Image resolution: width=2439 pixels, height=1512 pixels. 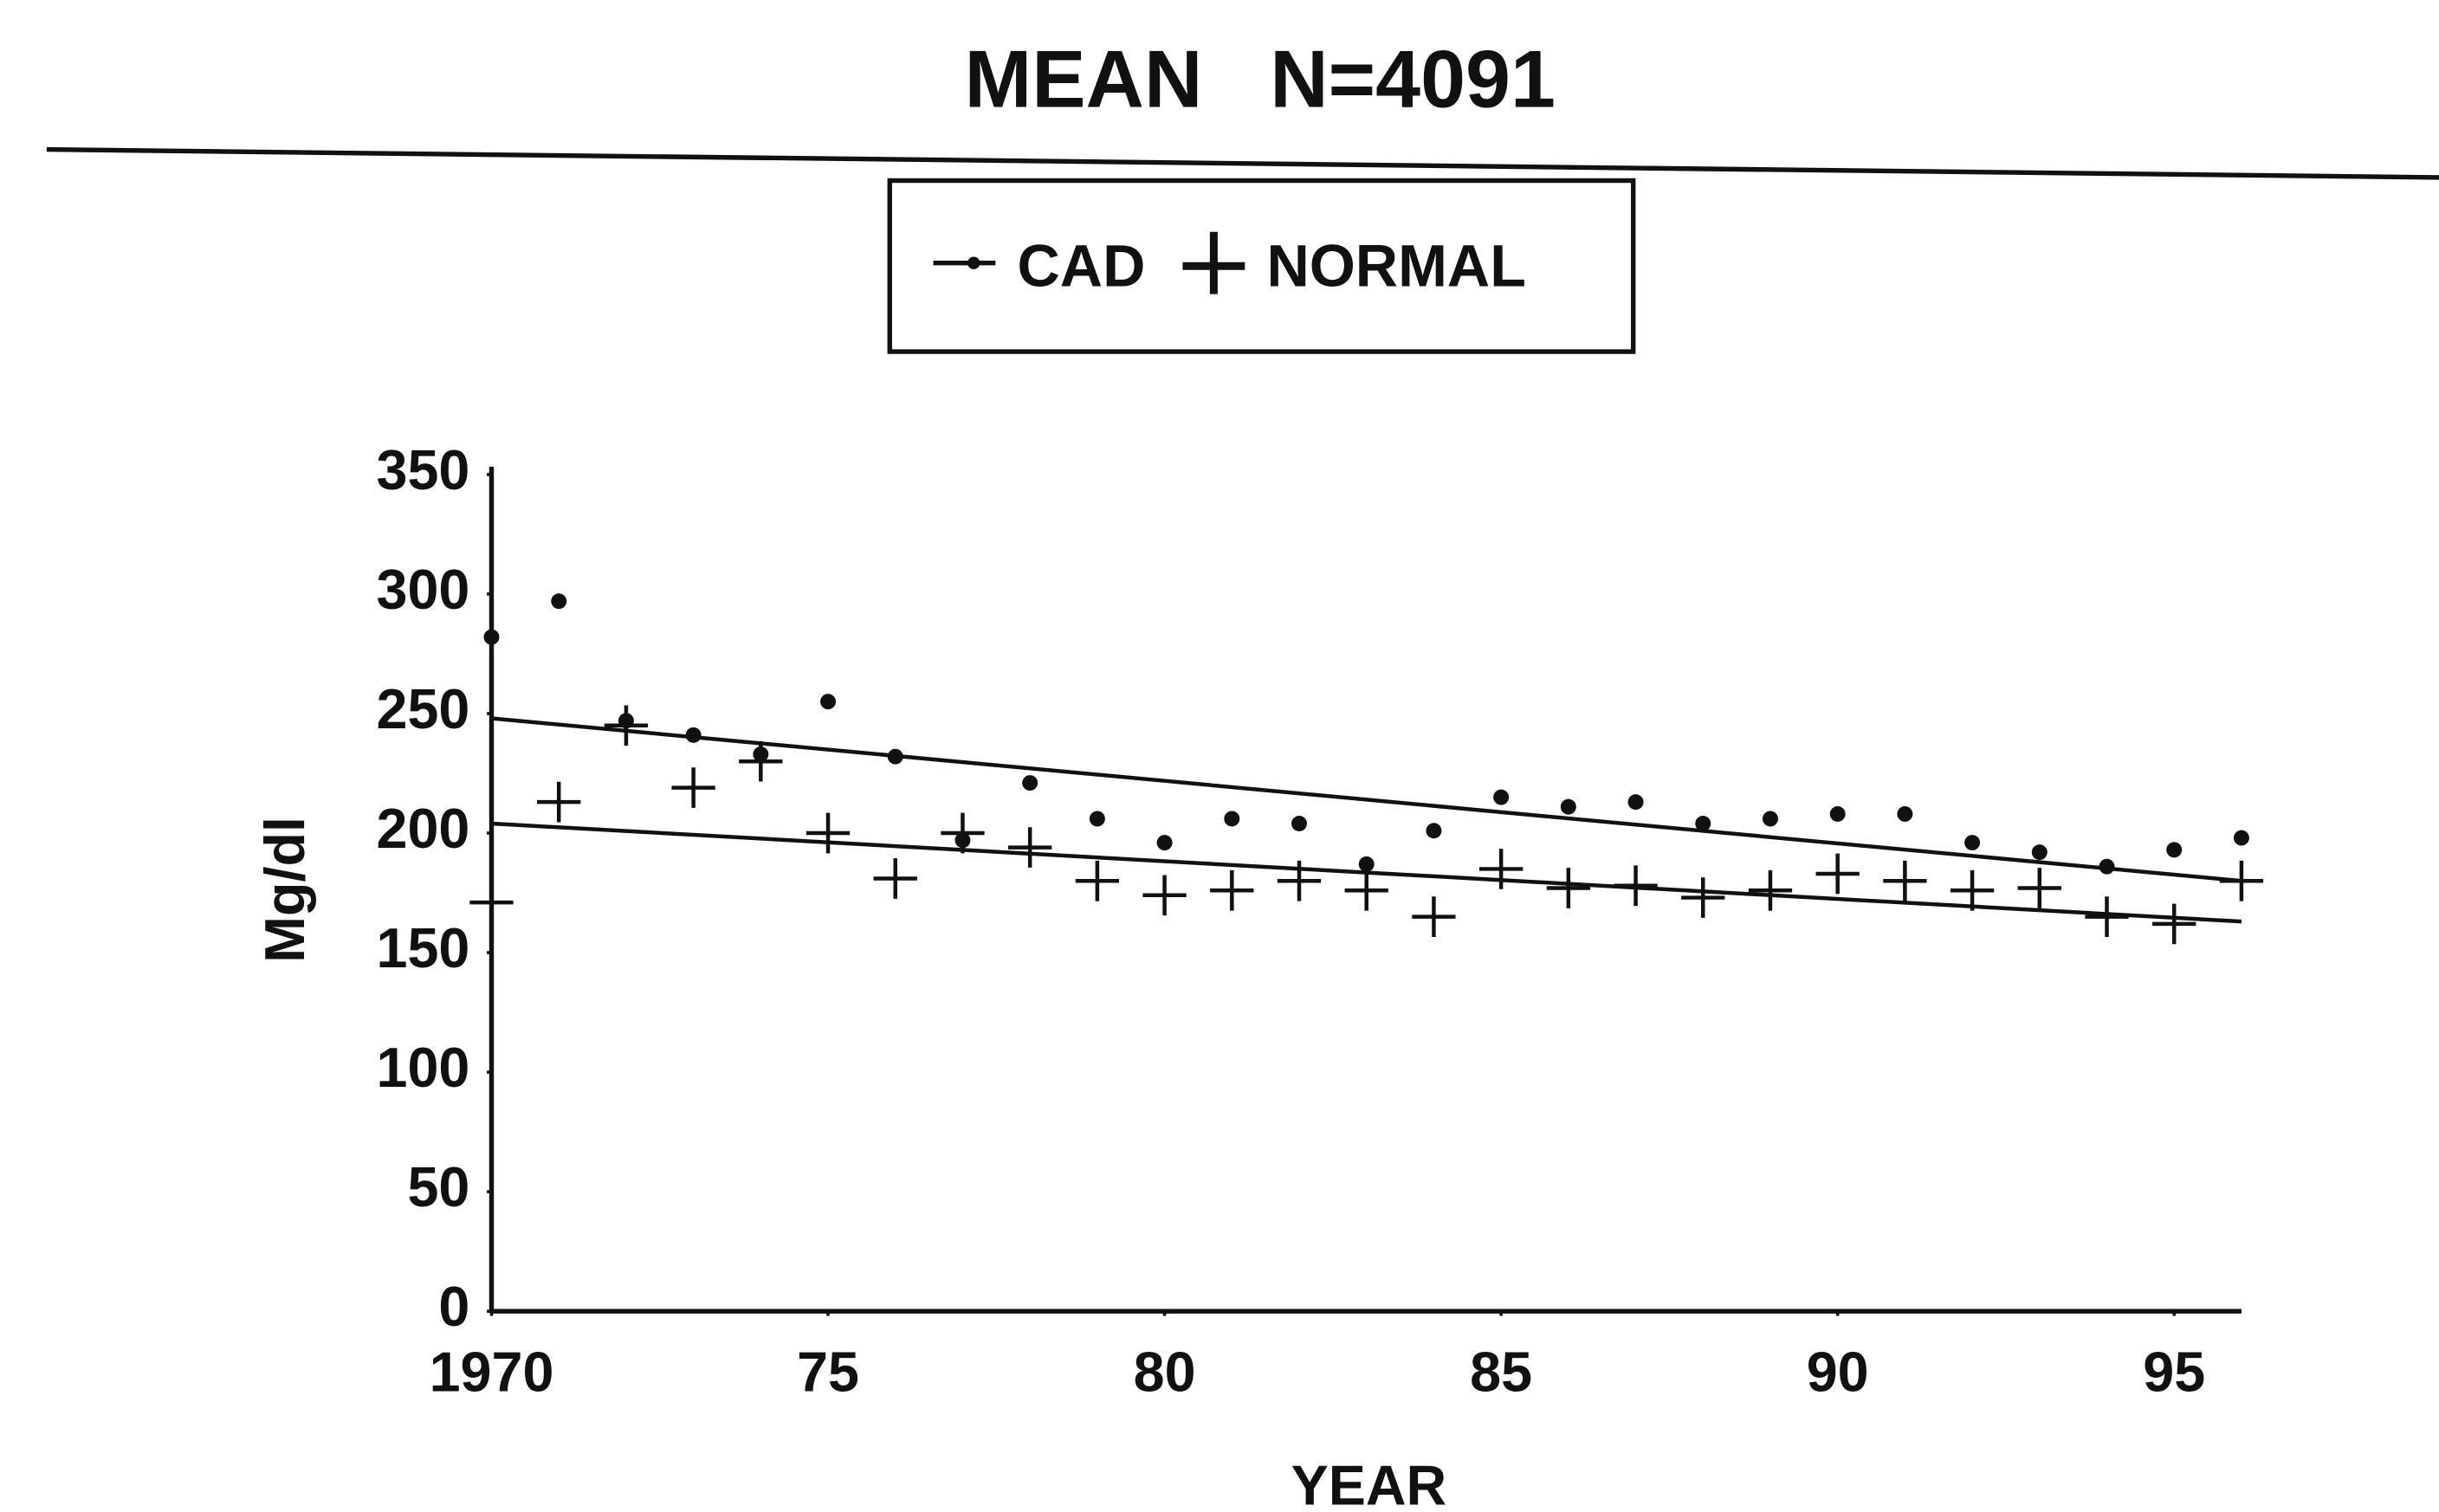 What do you see at coordinates (438, 1186) in the screenshot?
I see `y-tick-label: 50` at bounding box center [438, 1186].